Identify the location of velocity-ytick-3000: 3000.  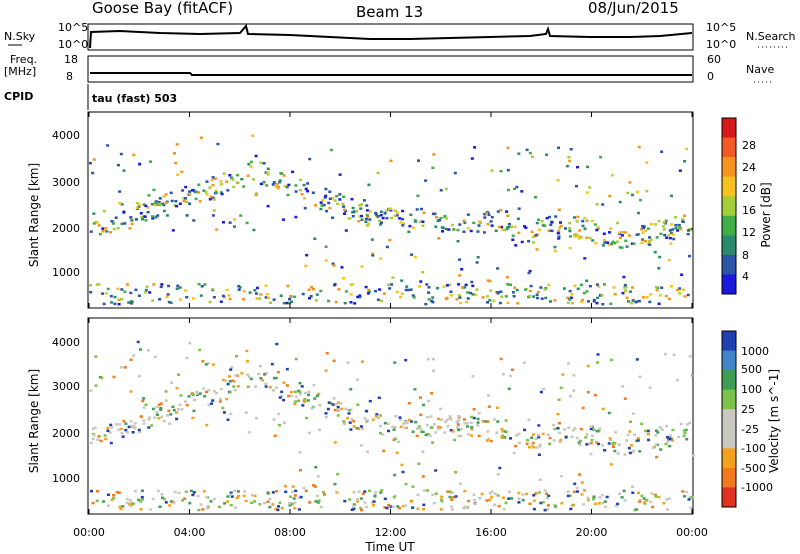
(66, 386).